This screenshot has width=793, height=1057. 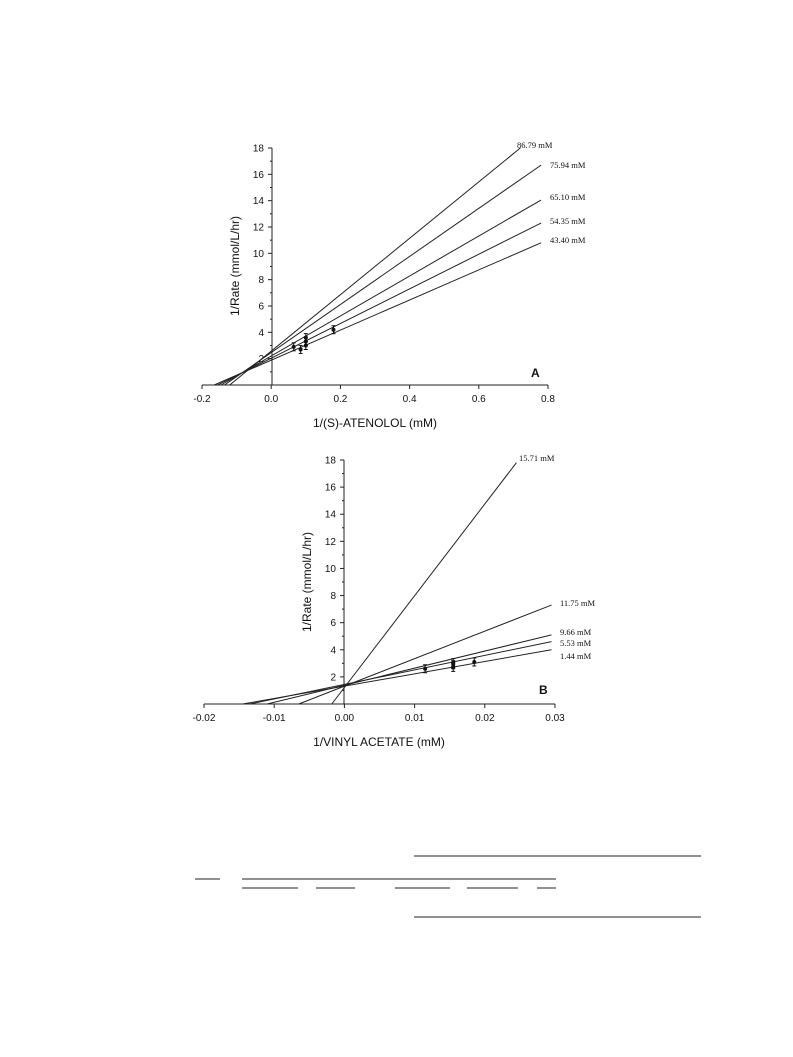 I want to click on x-tick-label: -0.2, so click(x=202, y=399).